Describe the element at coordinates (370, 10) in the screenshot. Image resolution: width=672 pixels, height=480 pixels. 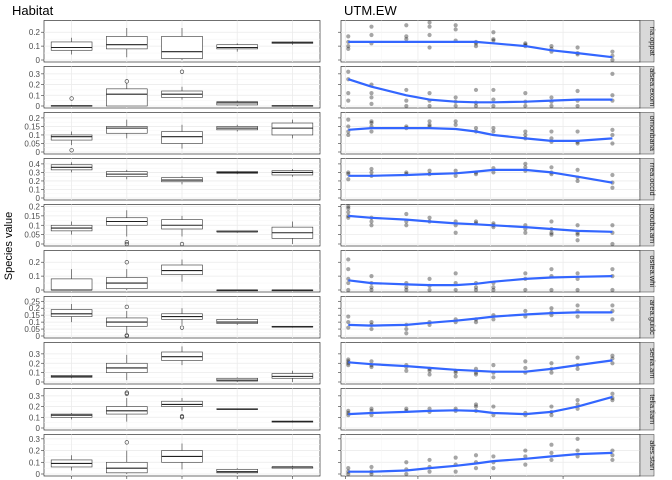
I see `right-panel-title: UTM.EW` at that location.